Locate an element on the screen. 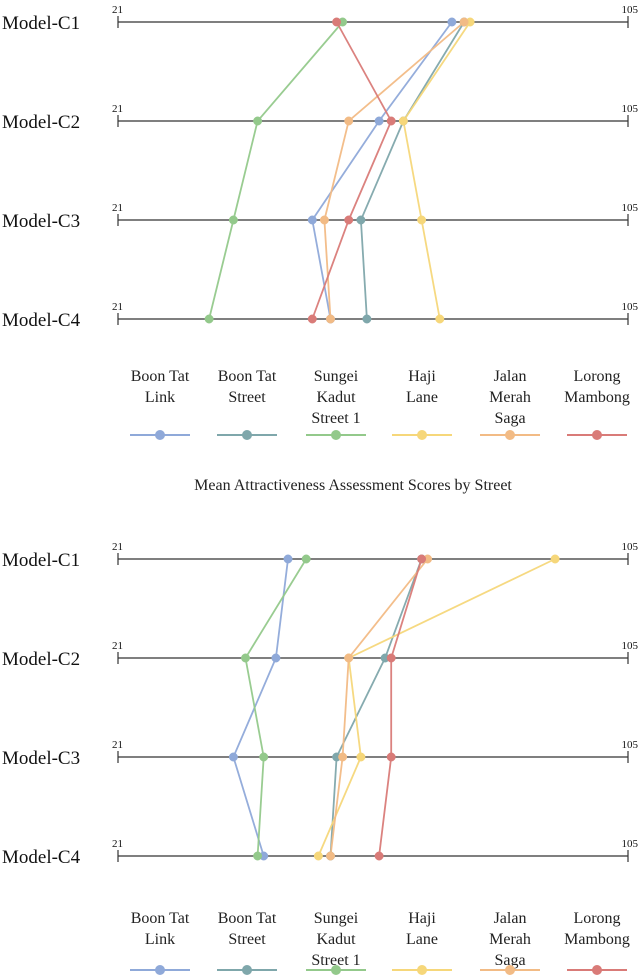  row-label-model-c3: Model-C3 is located at coordinates (41, 221).